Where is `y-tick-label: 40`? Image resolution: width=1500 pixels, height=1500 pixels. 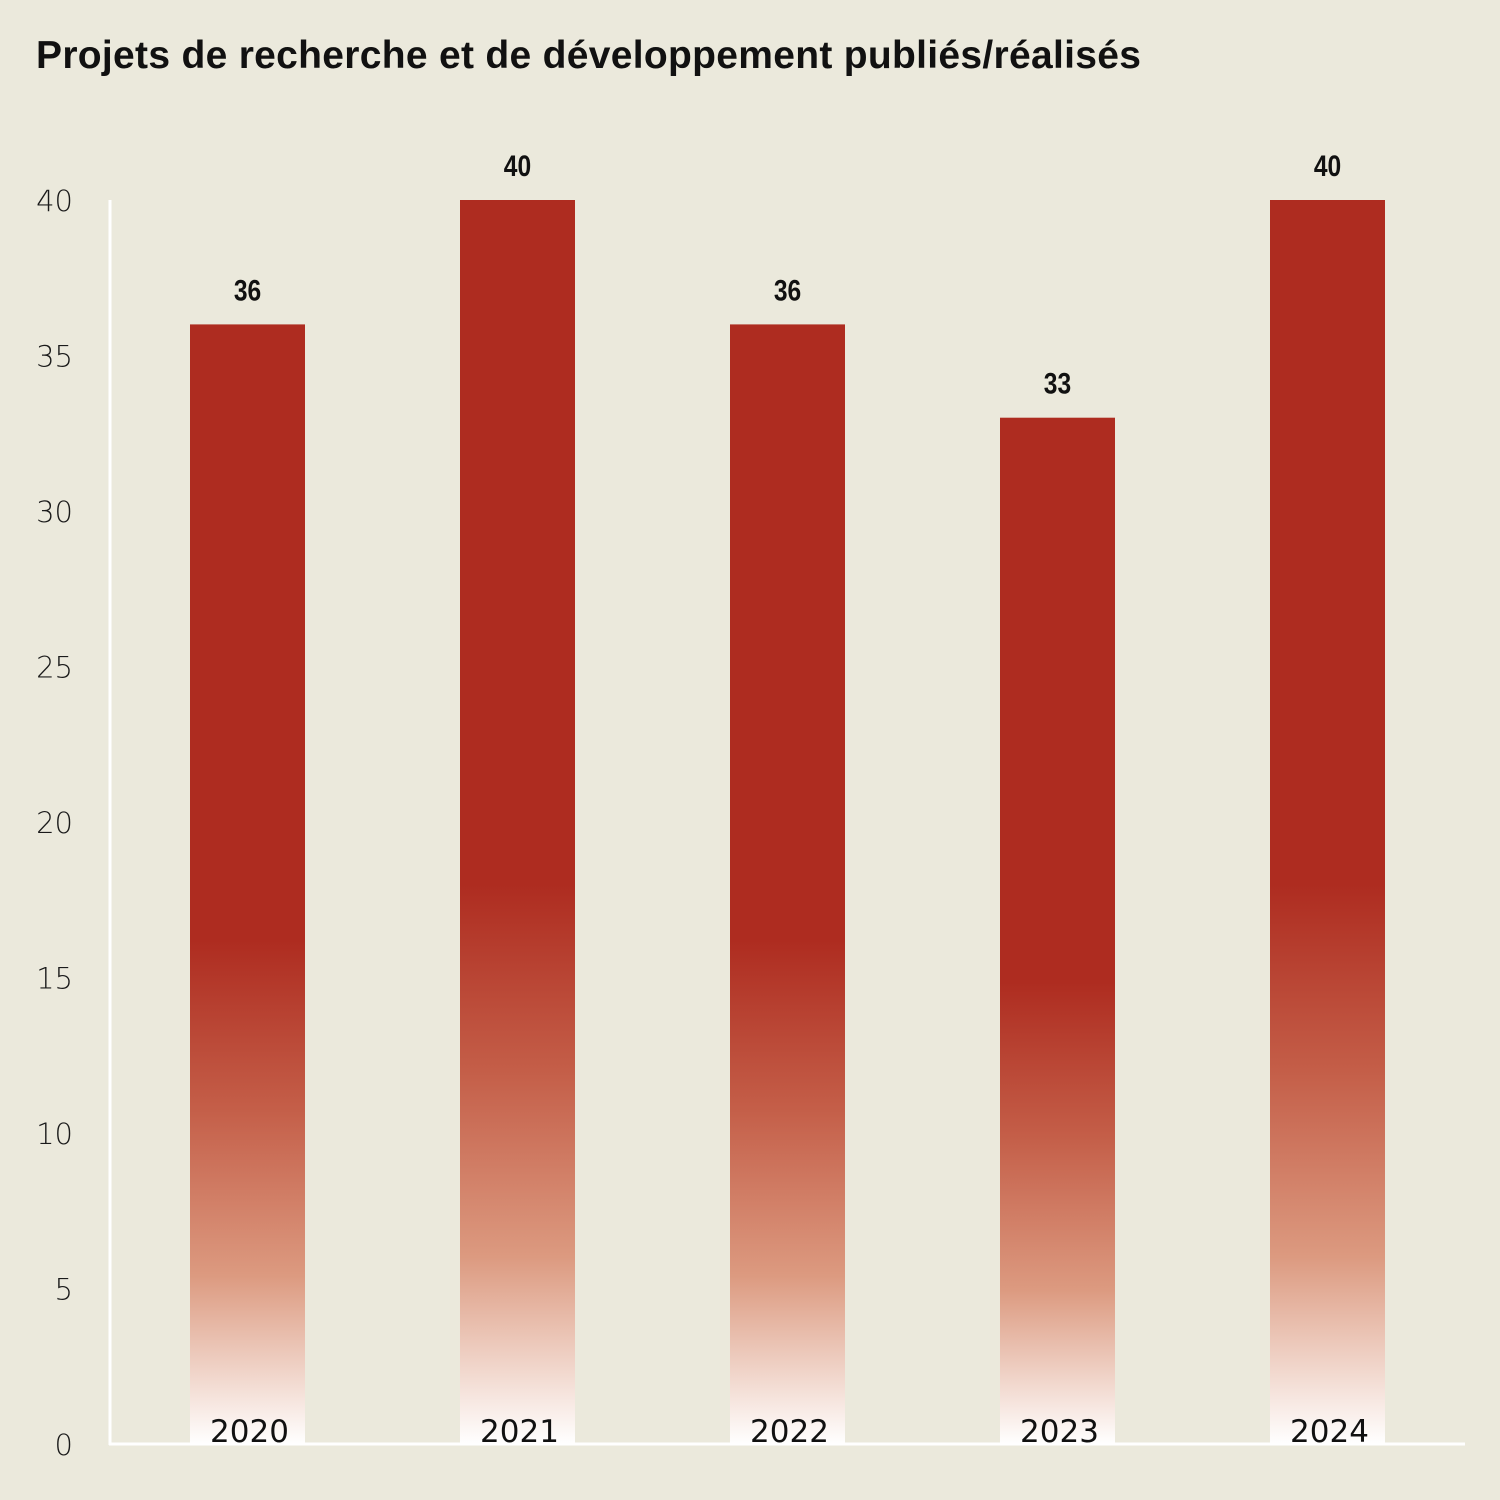 y-tick-label: 40 is located at coordinates (54, 201).